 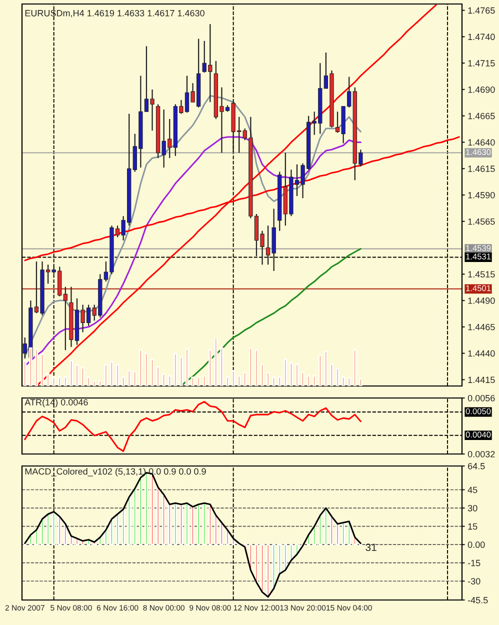 I want to click on y-tick-label: 1.4615, so click(x=481, y=169).